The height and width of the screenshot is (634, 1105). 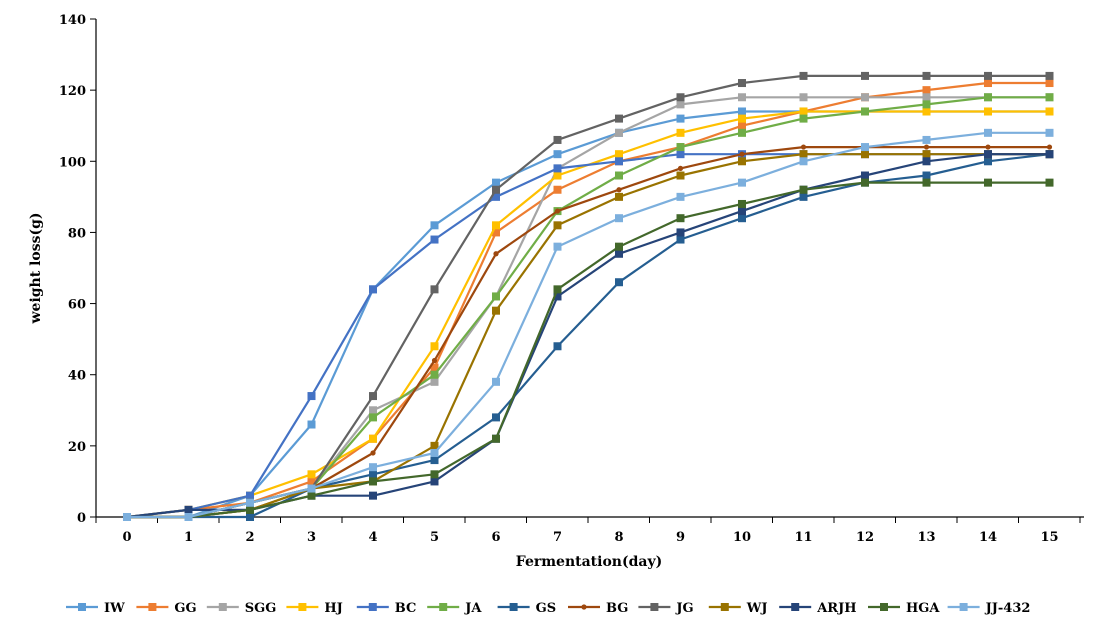 I want to click on legend-item-bg: BG, so click(x=598, y=608).